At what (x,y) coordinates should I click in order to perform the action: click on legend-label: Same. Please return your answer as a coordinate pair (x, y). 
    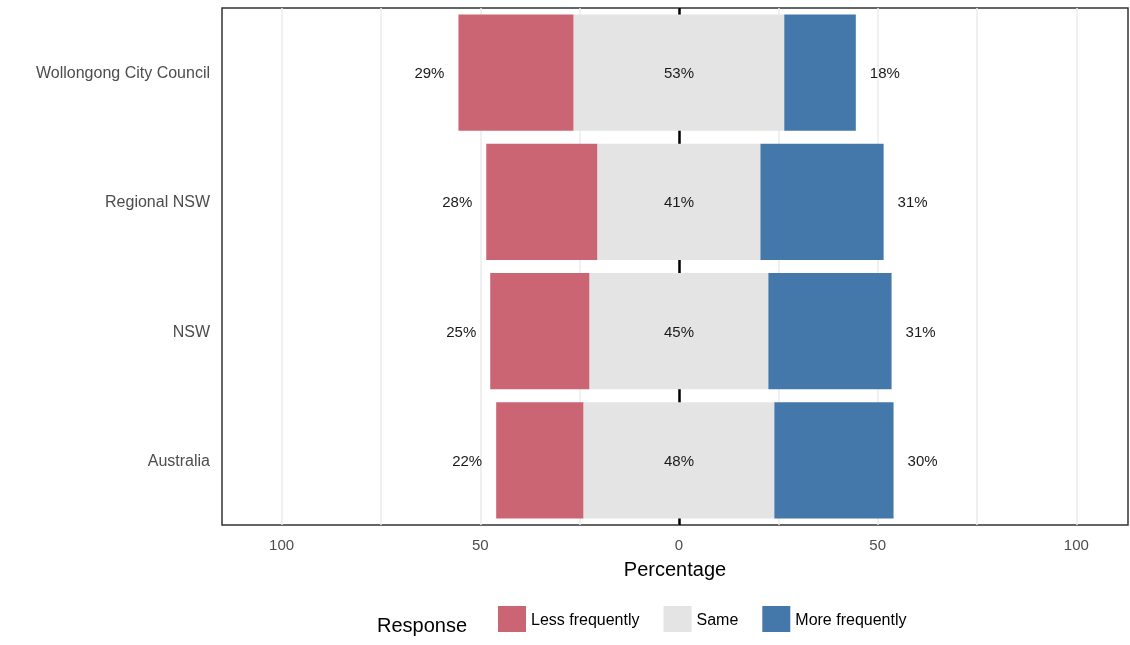
    Looking at the image, I should click on (717, 619).